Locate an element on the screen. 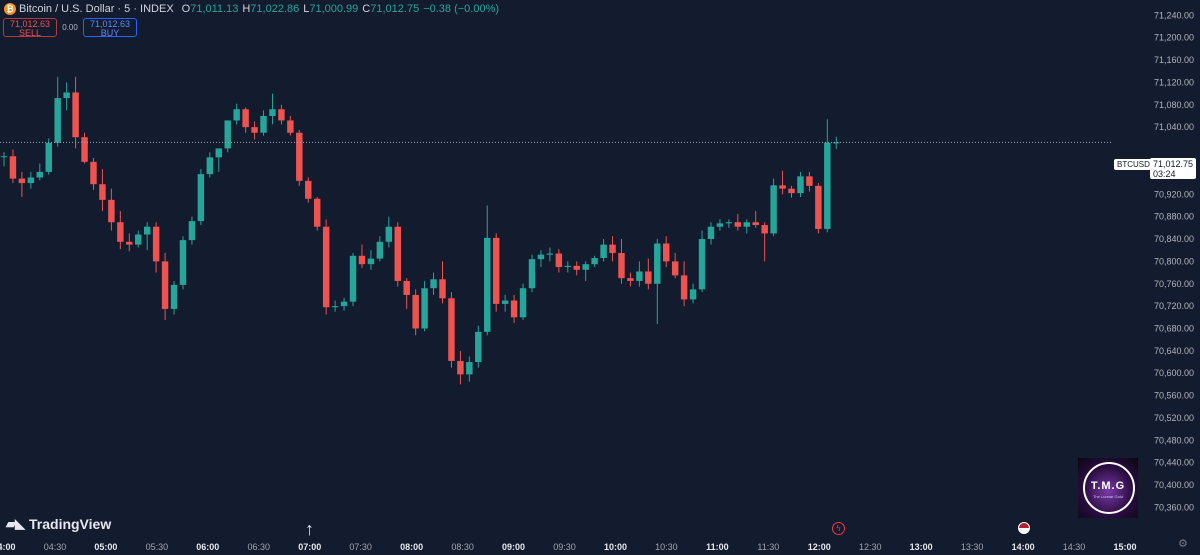 This screenshot has height=555, width=1200. price-tick-label: 71,080.00 is located at coordinates (1174, 105).